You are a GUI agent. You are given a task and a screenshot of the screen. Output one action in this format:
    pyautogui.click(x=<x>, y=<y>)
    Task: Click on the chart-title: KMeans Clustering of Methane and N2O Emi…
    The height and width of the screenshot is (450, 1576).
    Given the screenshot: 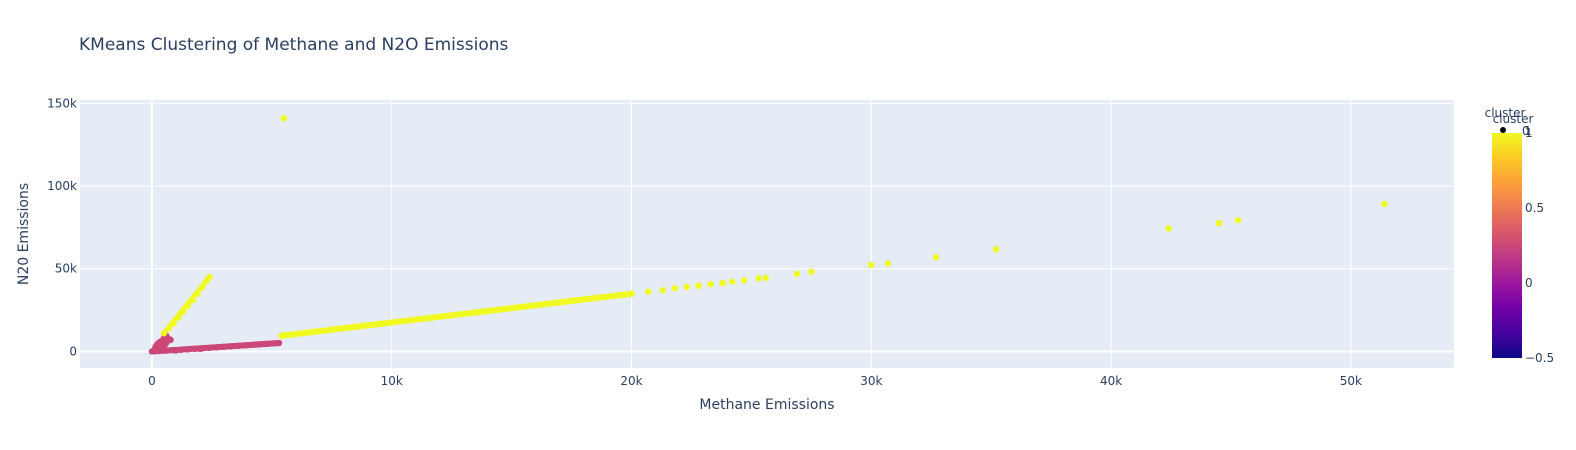 What is the action you would take?
    pyautogui.click(x=294, y=45)
    